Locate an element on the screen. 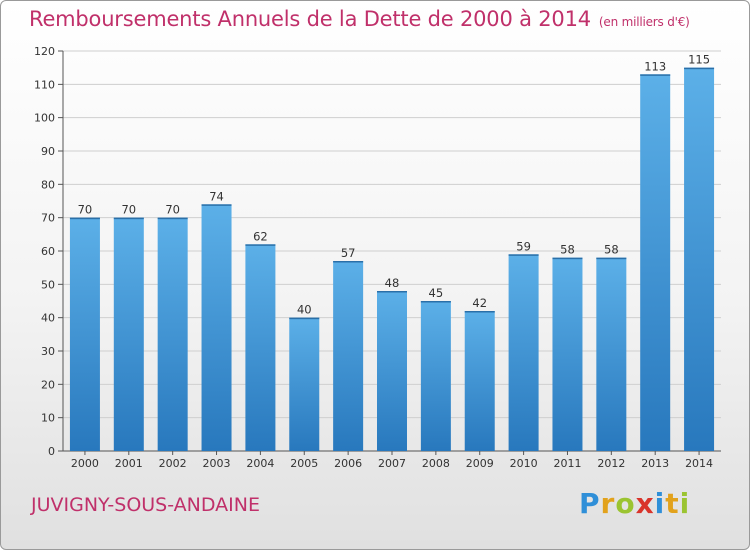 The height and width of the screenshot is (550, 750). x-tick-label-2000: 2000 is located at coordinates (85, 463).